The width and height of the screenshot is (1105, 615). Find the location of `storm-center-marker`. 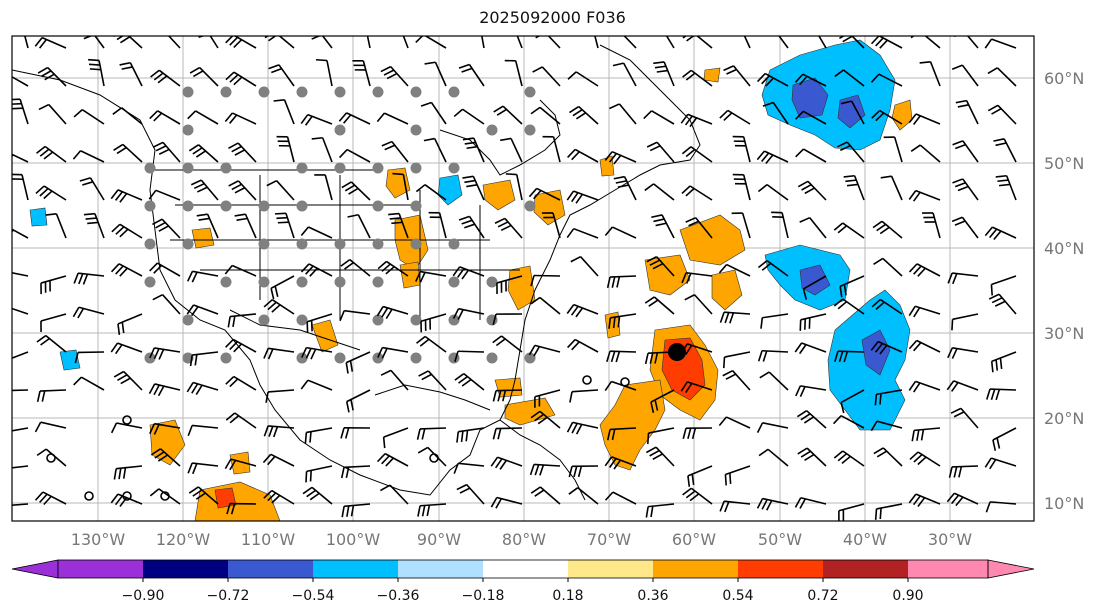

storm-center-marker is located at coordinates (677, 352).